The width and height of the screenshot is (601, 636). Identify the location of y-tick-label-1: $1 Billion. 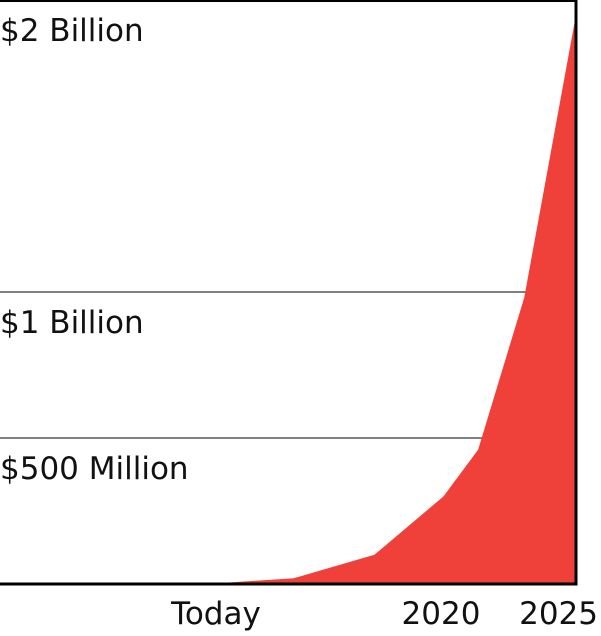
(72, 323).